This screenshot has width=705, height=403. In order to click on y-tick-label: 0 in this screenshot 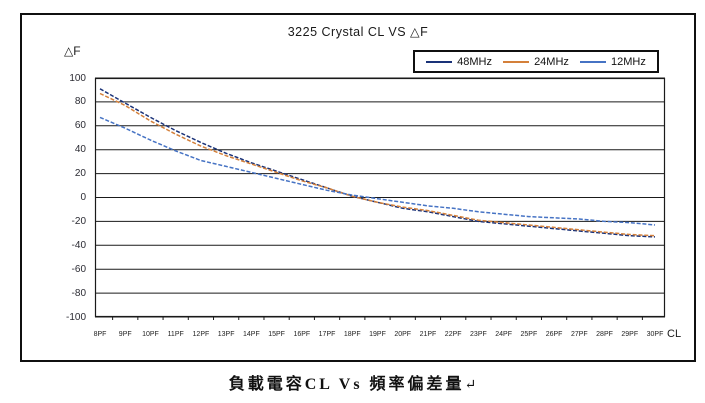, I will do `click(83, 197)`.